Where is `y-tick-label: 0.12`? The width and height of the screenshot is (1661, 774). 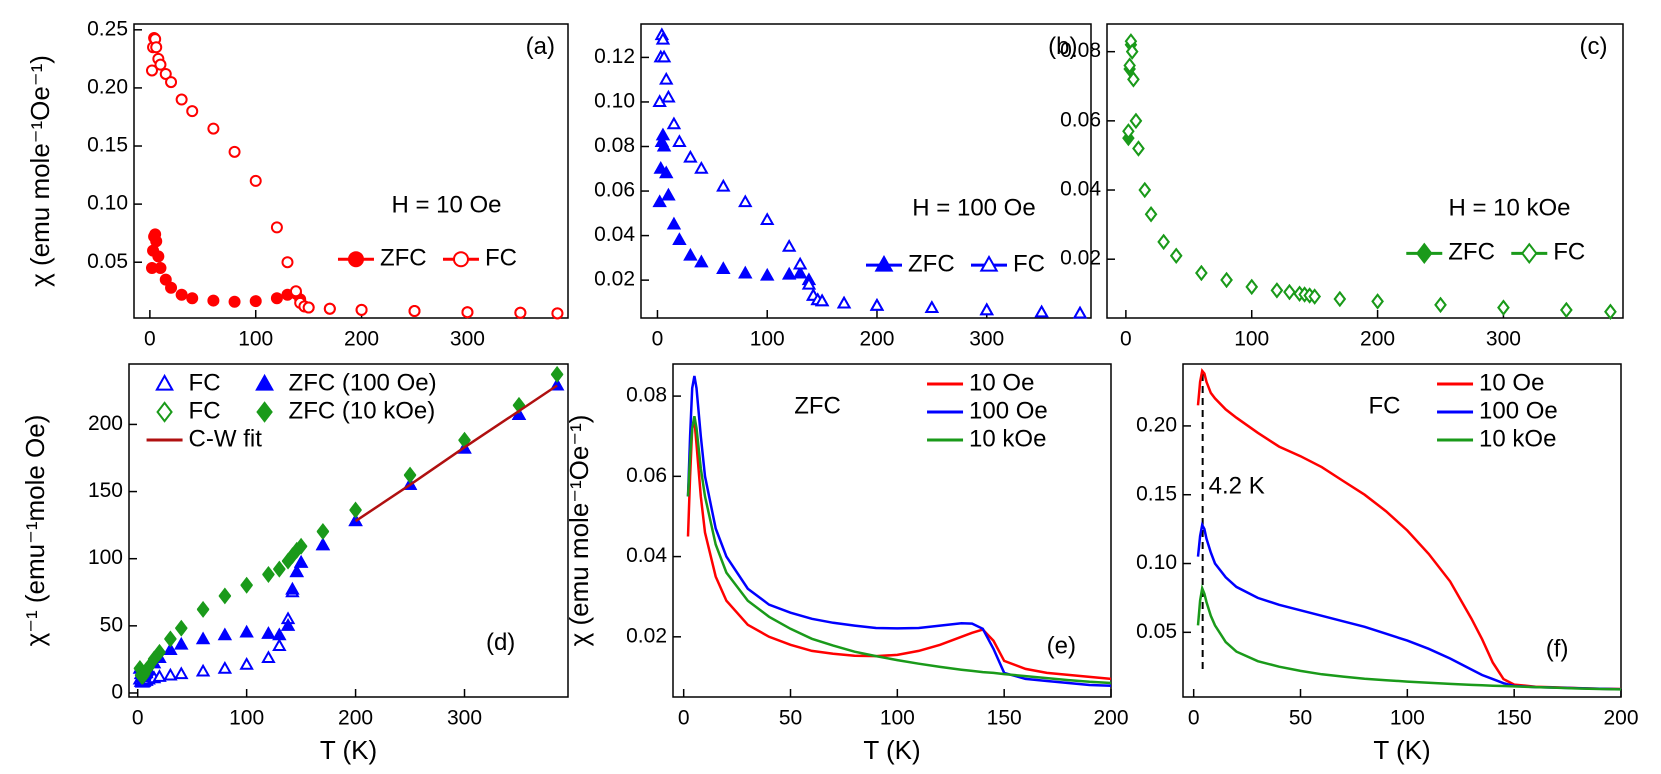 y-tick-label: 0.12 is located at coordinates (614, 56).